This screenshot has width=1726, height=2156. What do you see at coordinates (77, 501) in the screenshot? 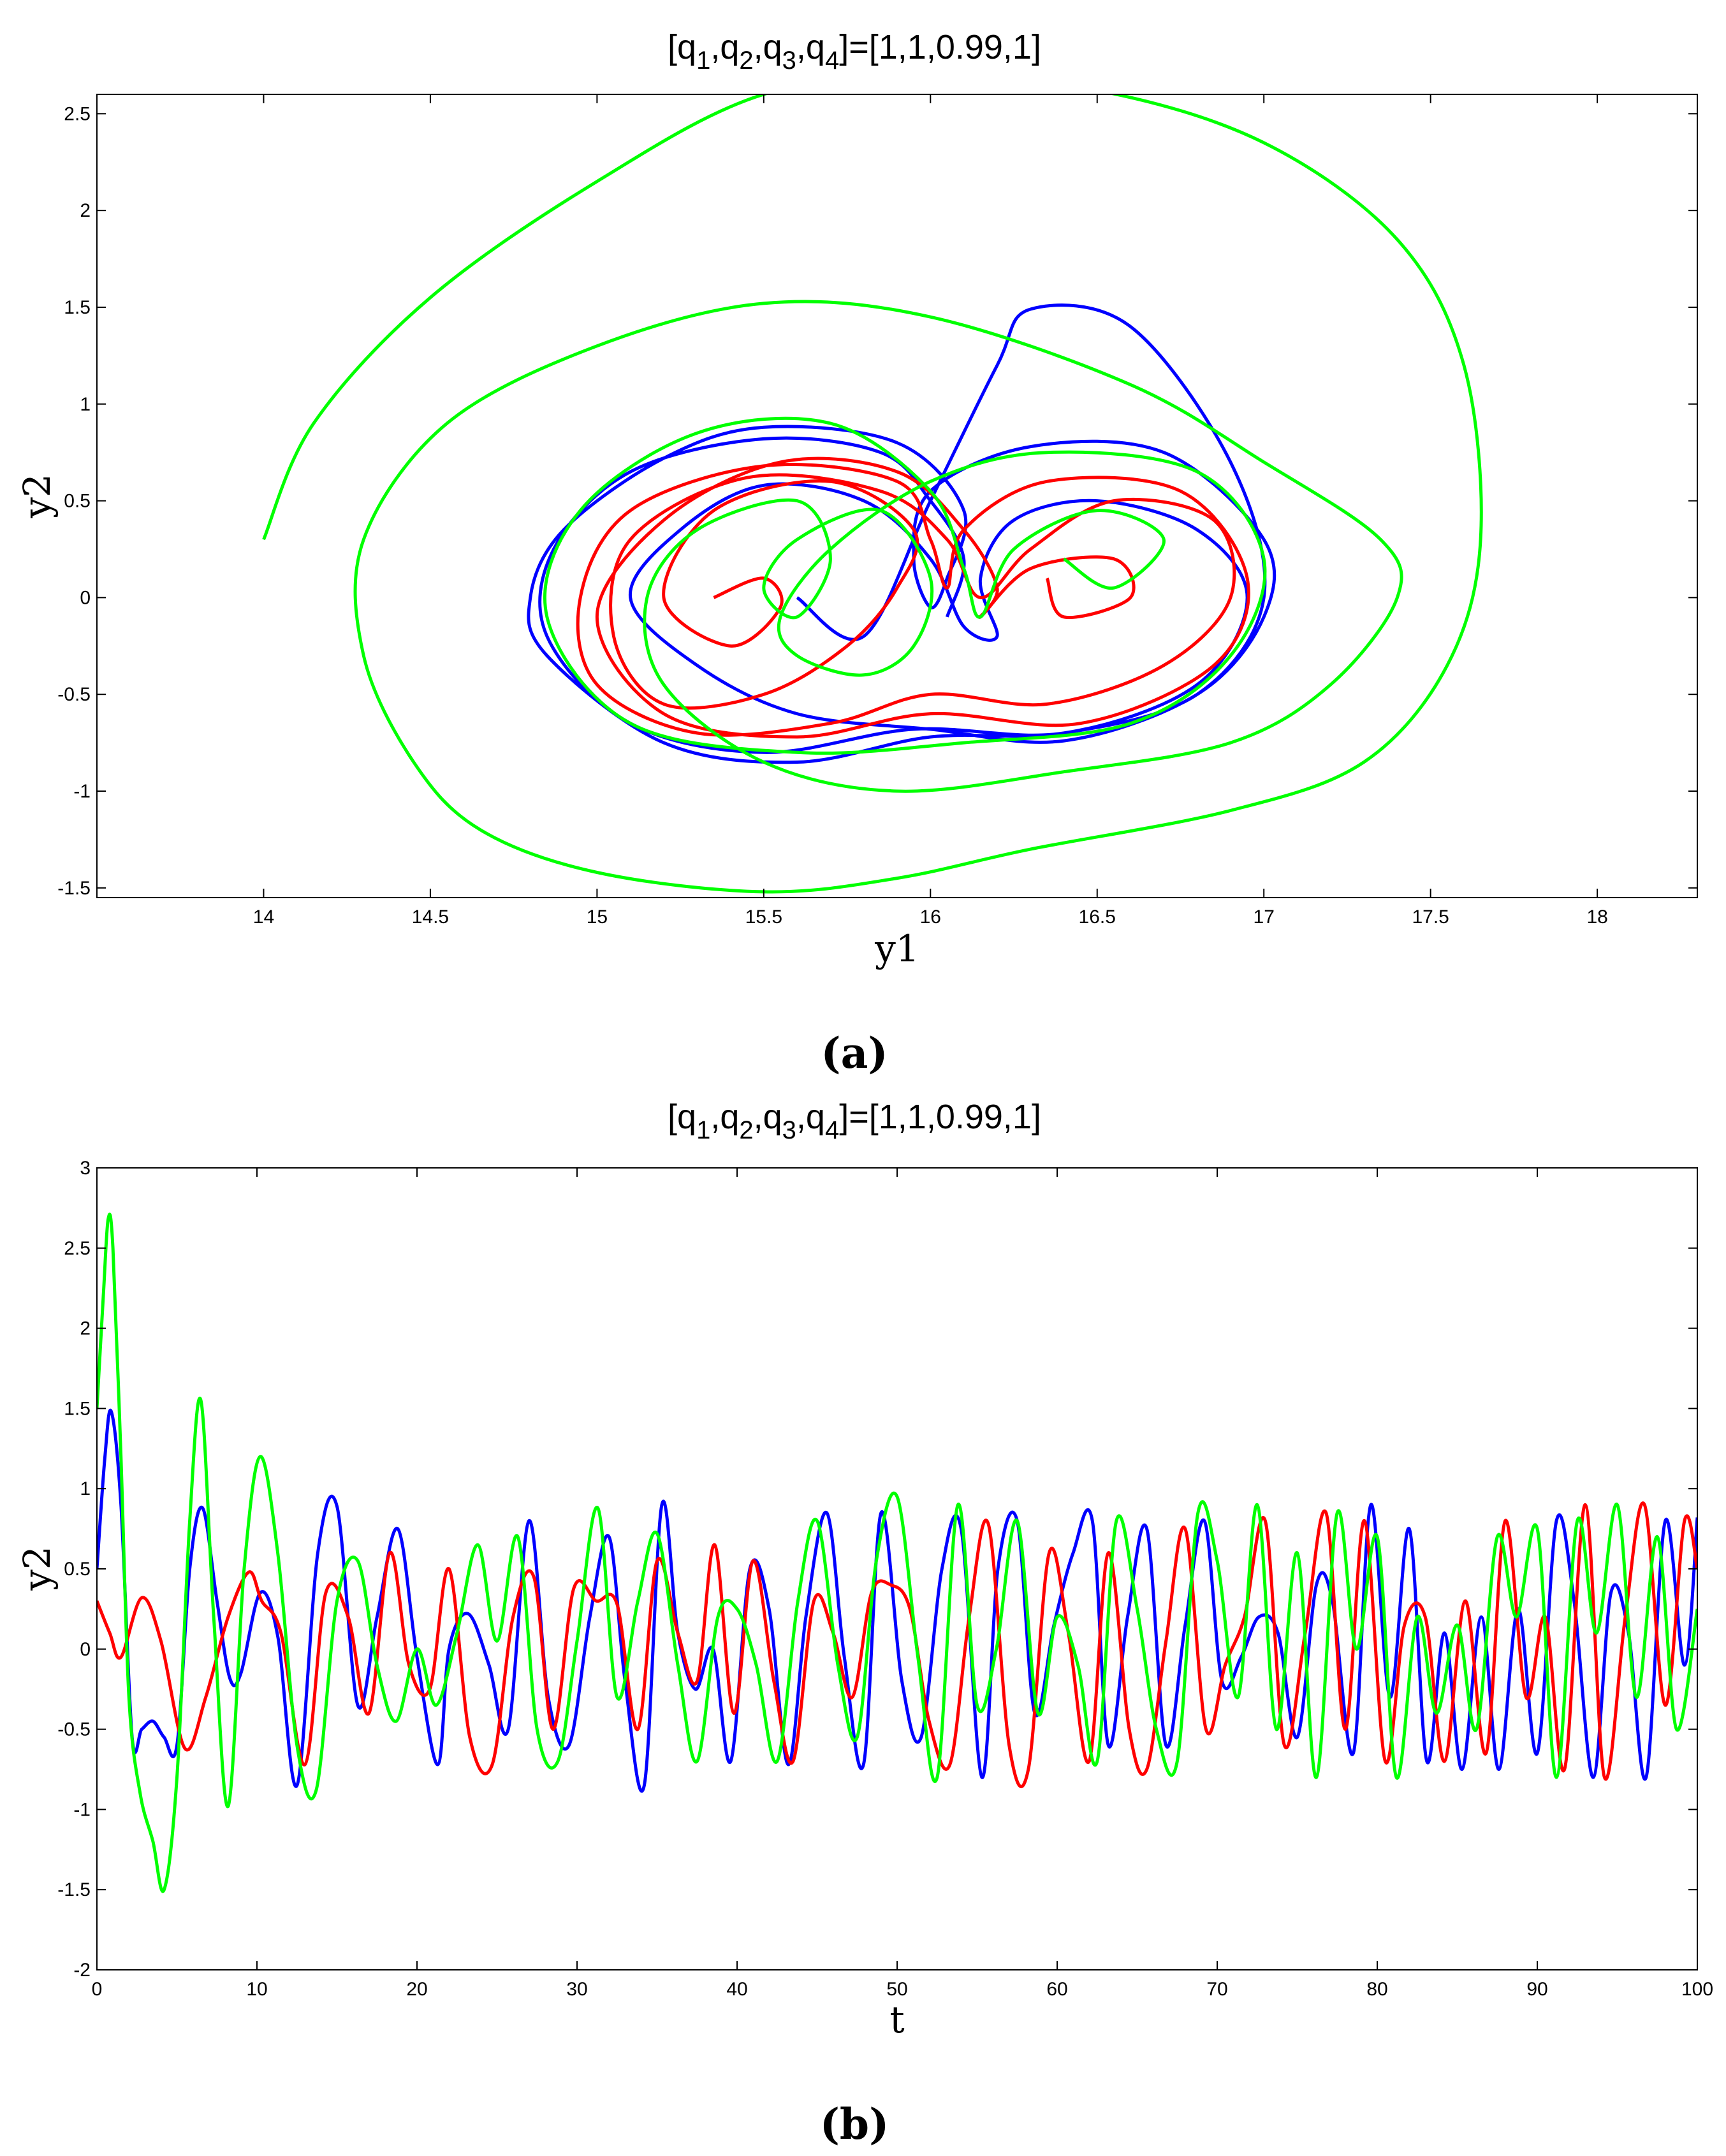
I see `panel-a-ytick-label: 0.5` at bounding box center [77, 501].